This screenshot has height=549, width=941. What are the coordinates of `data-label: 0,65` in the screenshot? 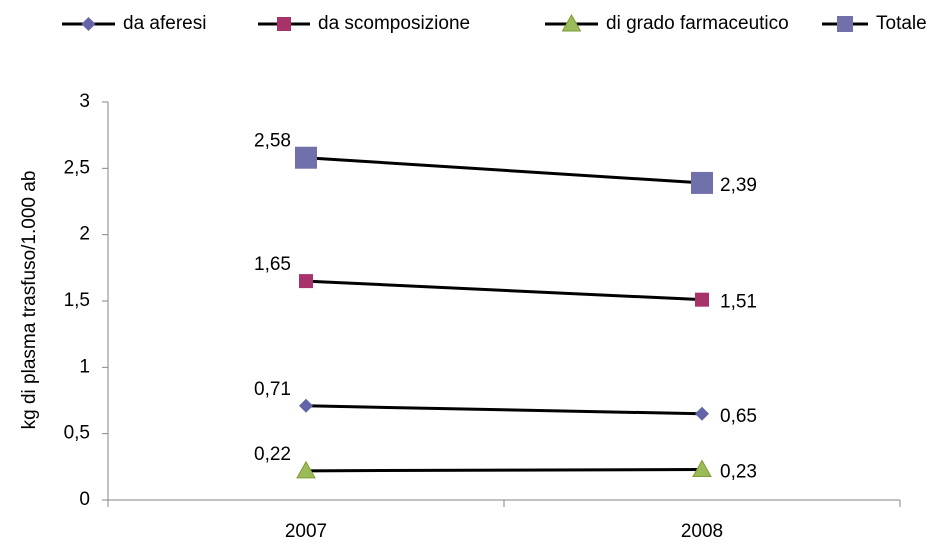 It's located at (738, 416).